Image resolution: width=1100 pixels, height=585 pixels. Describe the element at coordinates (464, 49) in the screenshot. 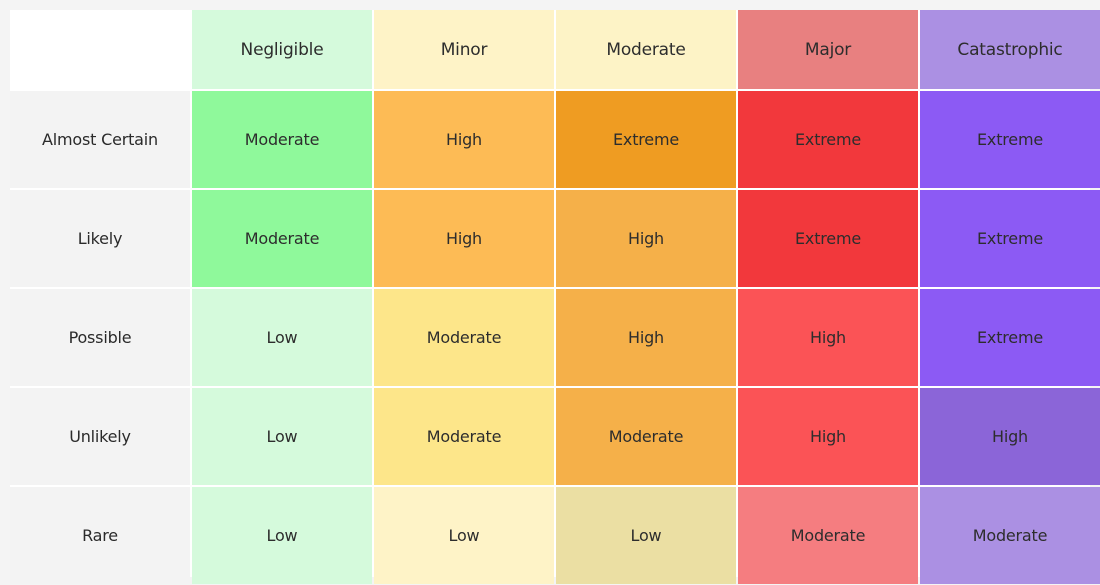

I see `column-header-minor: Minor` at that location.